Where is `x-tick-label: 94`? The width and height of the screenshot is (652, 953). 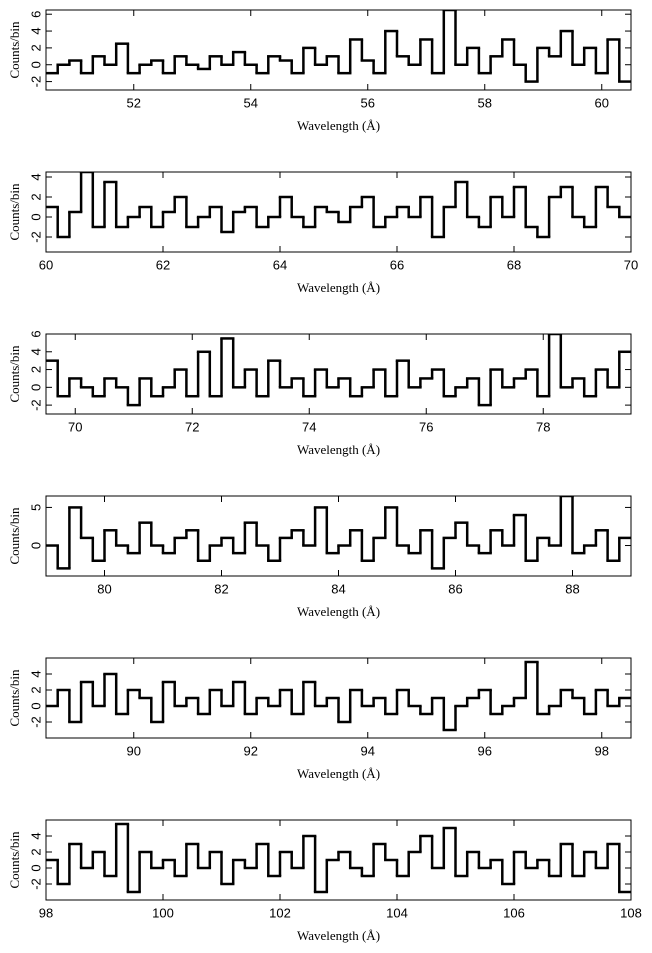
x-tick-label: 94 is located at coordinates (368, 750).